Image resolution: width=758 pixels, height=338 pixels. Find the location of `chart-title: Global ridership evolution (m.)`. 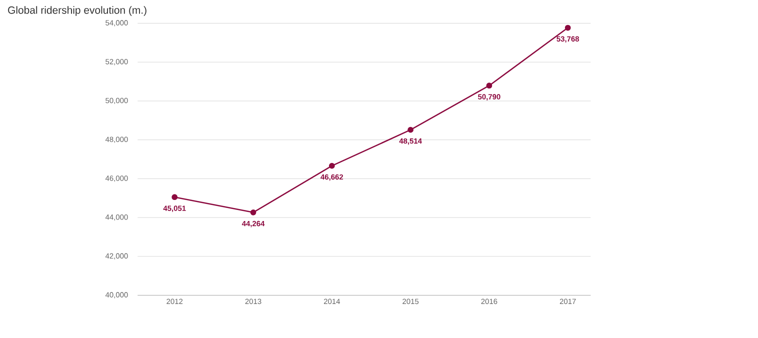

chart-title: Global ridership evolution (m.) is located at coordinates (77, 11).